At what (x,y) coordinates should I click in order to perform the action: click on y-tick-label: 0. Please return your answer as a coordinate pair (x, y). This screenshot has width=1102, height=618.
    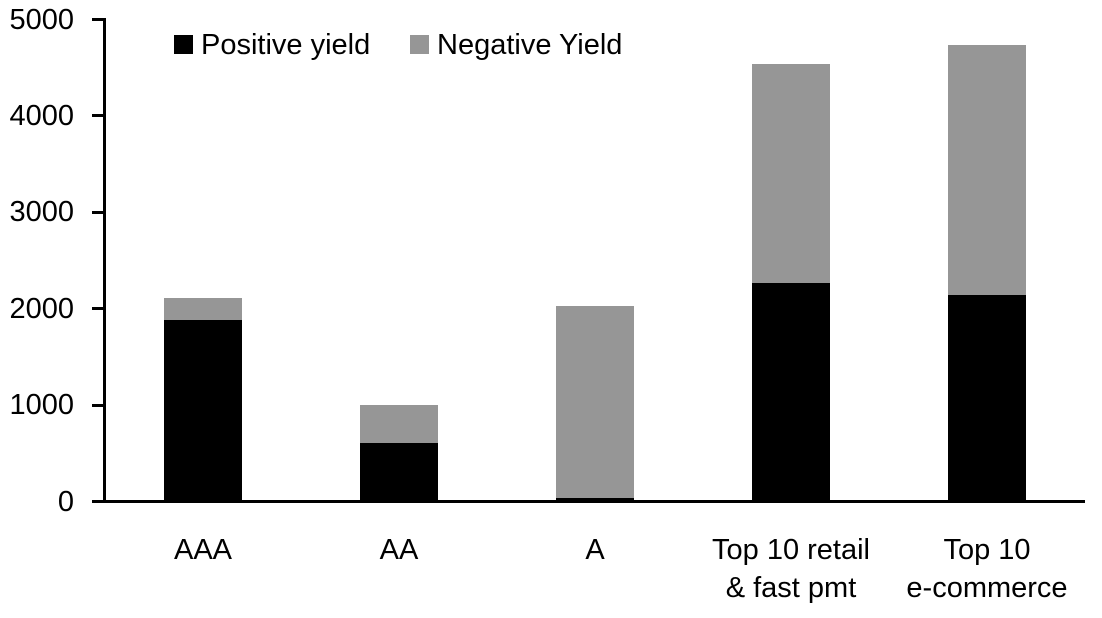
    Looking at the image, I should click on (65, 501).